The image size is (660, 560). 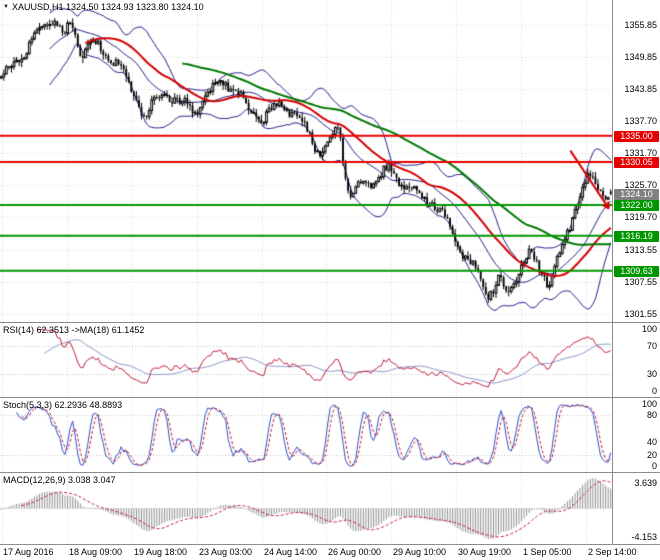 What do you see at coordinates (640, 250) in the screenshot?
I see `price-label: 1313.55` at bounding box center [640, 250].